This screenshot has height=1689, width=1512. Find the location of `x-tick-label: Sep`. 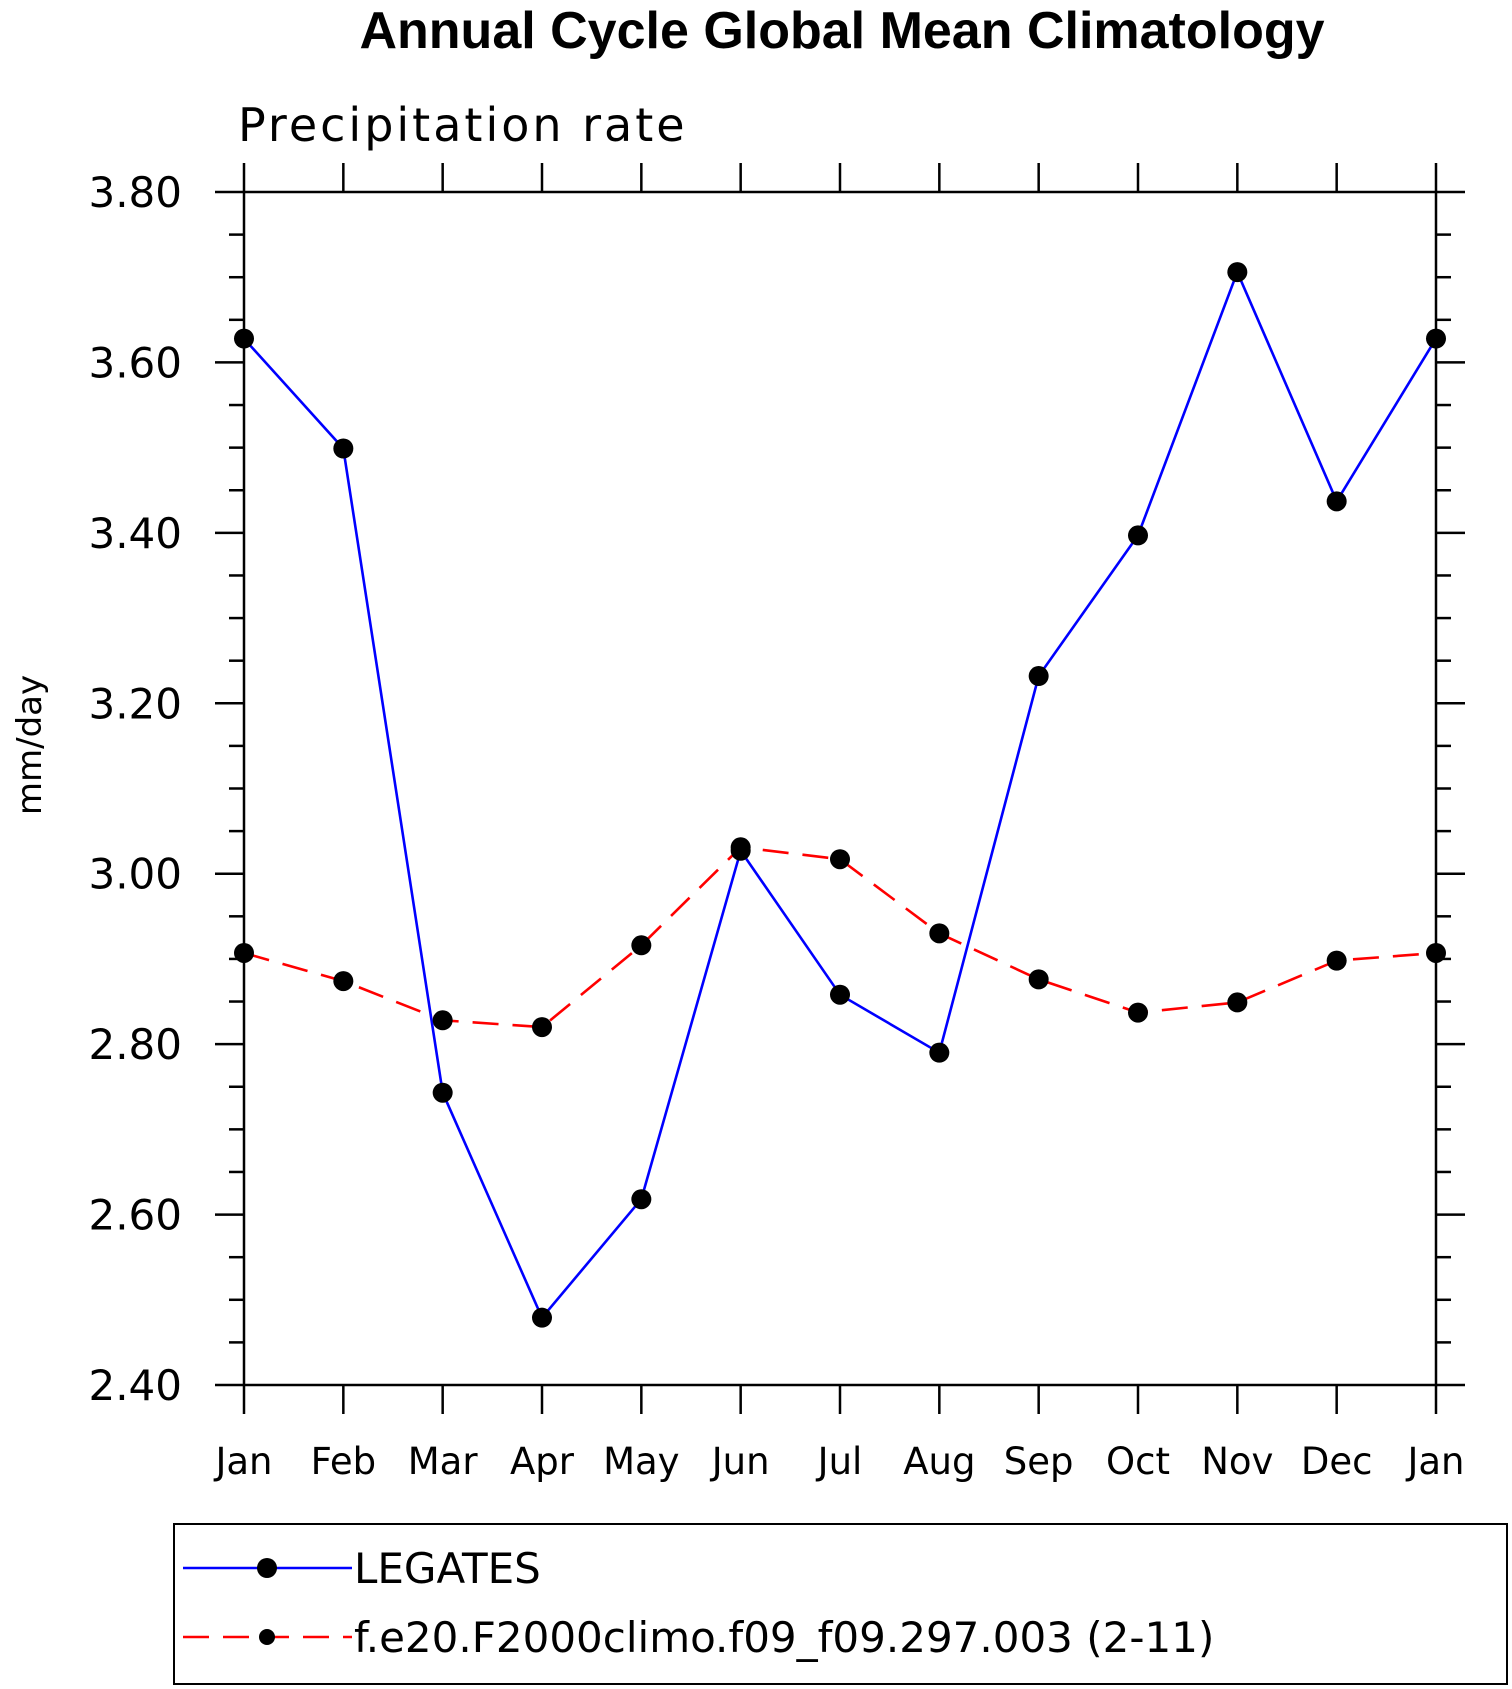

x-tick-label: Sep is located at coordinates (1039, 1461).